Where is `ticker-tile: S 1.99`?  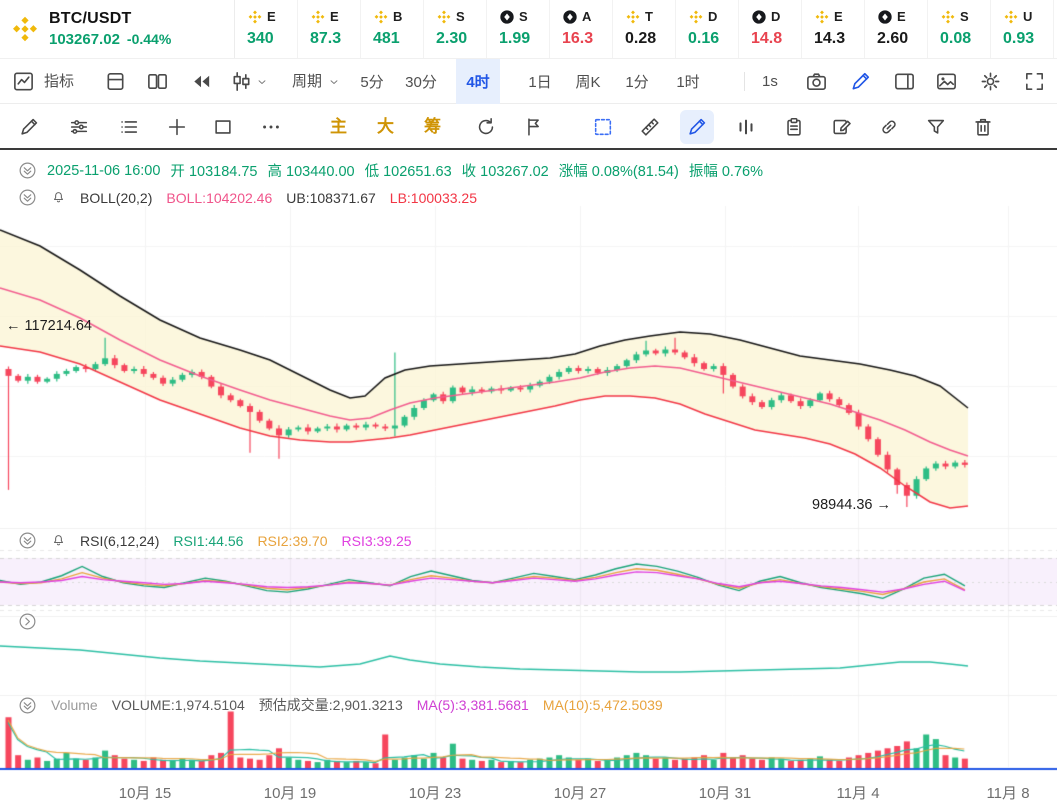 ticker-tile: S 1.99 is located at coordinates (518, 29).